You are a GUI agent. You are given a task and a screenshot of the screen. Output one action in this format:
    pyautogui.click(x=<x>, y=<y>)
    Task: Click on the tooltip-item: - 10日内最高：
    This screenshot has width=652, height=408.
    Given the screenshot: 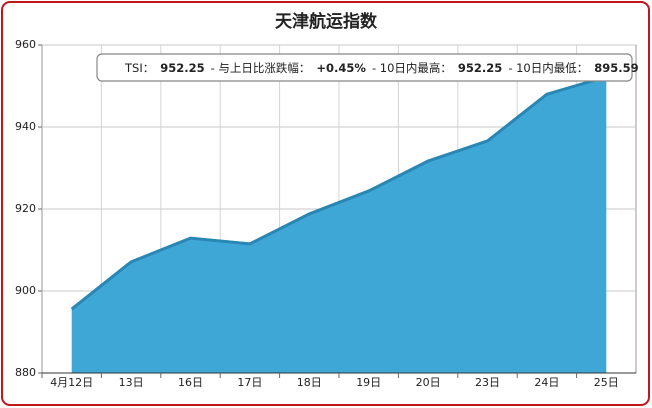 What is the action you would take?
    pyautogui.click(x=412, y=68)
    